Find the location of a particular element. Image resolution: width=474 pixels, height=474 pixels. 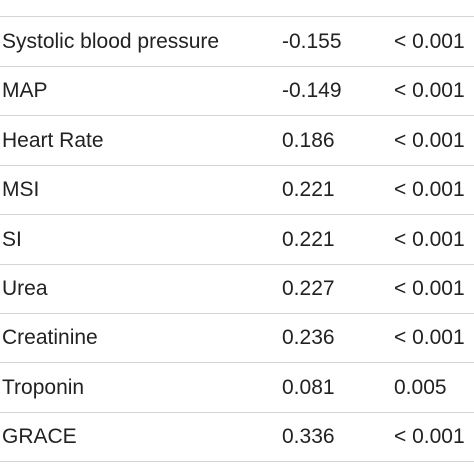

table-row: Urea 0.227 < 0.001 is located at coordinates (237, 289).